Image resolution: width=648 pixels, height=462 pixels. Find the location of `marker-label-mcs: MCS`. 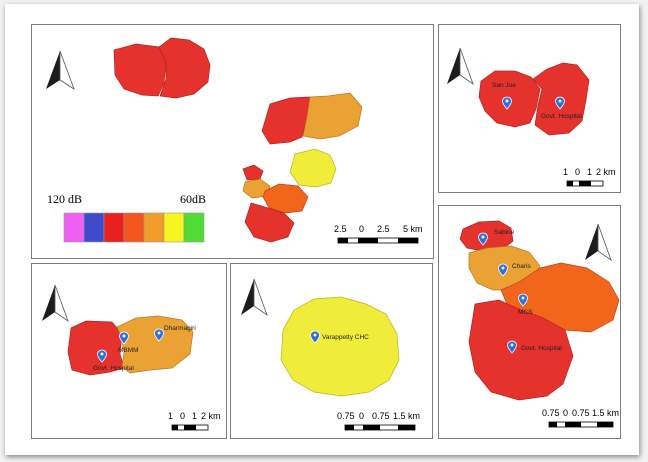

marker-label-mcs: MCS is located at coordinates (525, 312).